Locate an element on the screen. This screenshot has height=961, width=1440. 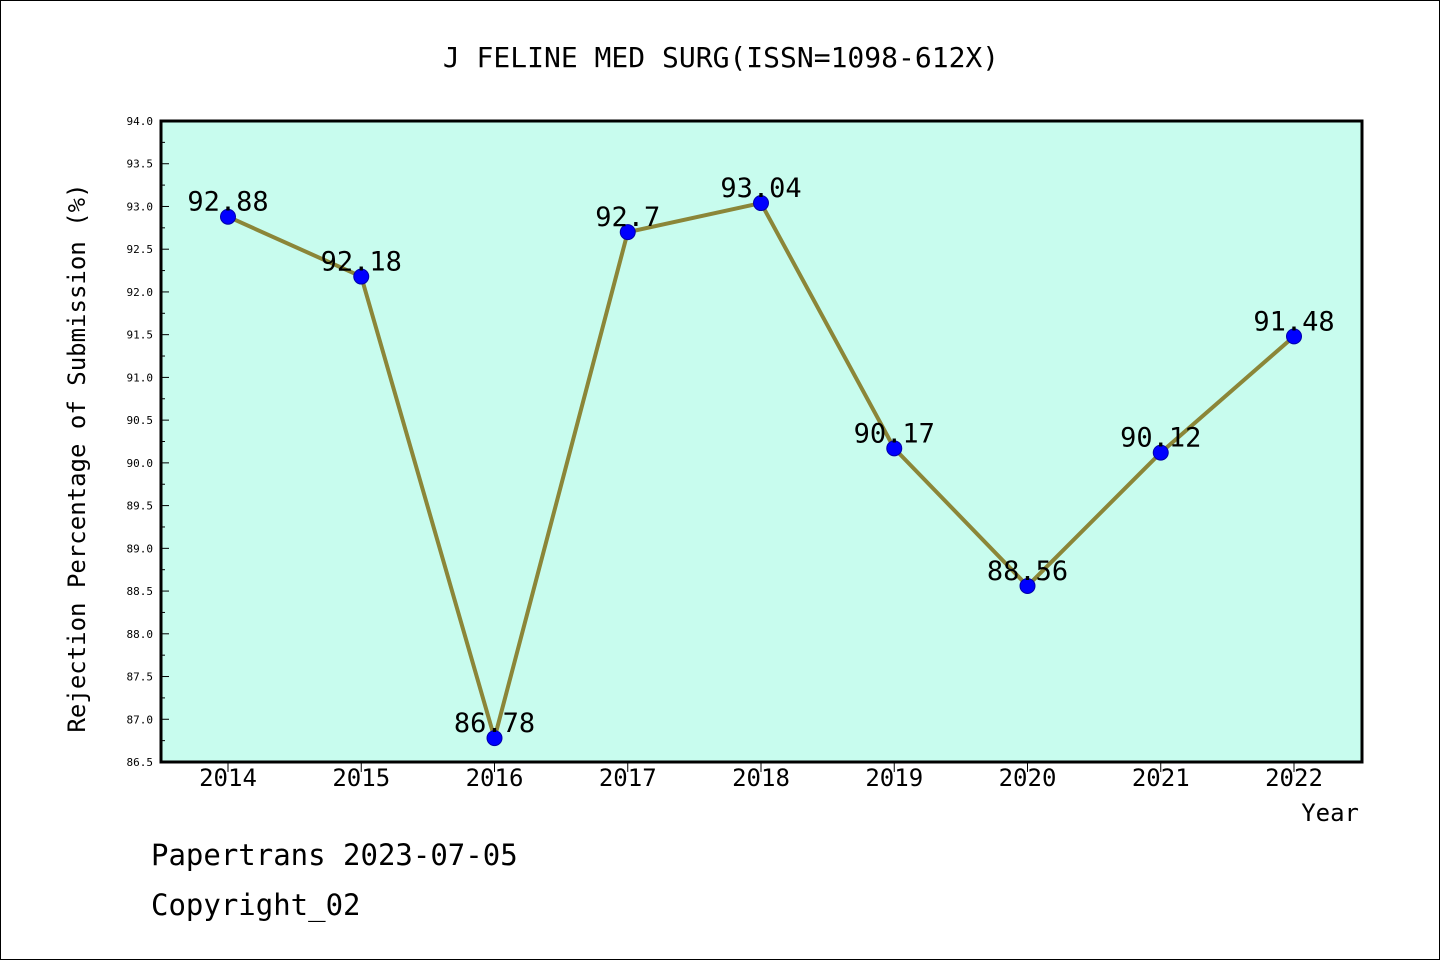
y-tick-label: 90.0 is located at coordinates (140, 463).